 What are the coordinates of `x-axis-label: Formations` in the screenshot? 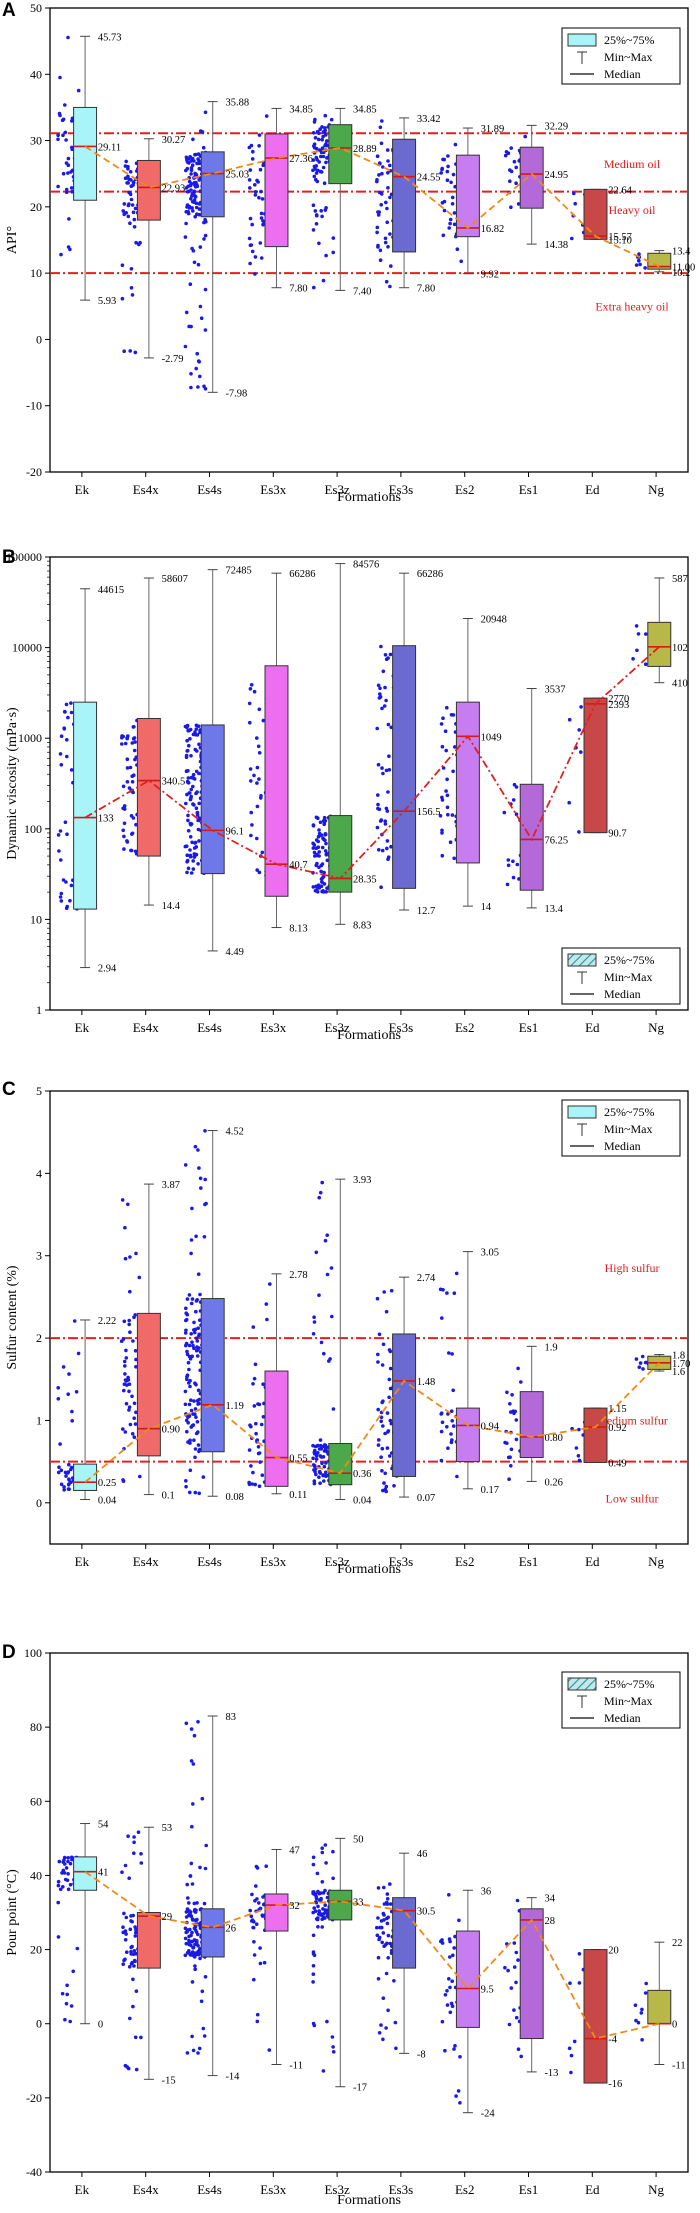 It's located at (369, 1035).